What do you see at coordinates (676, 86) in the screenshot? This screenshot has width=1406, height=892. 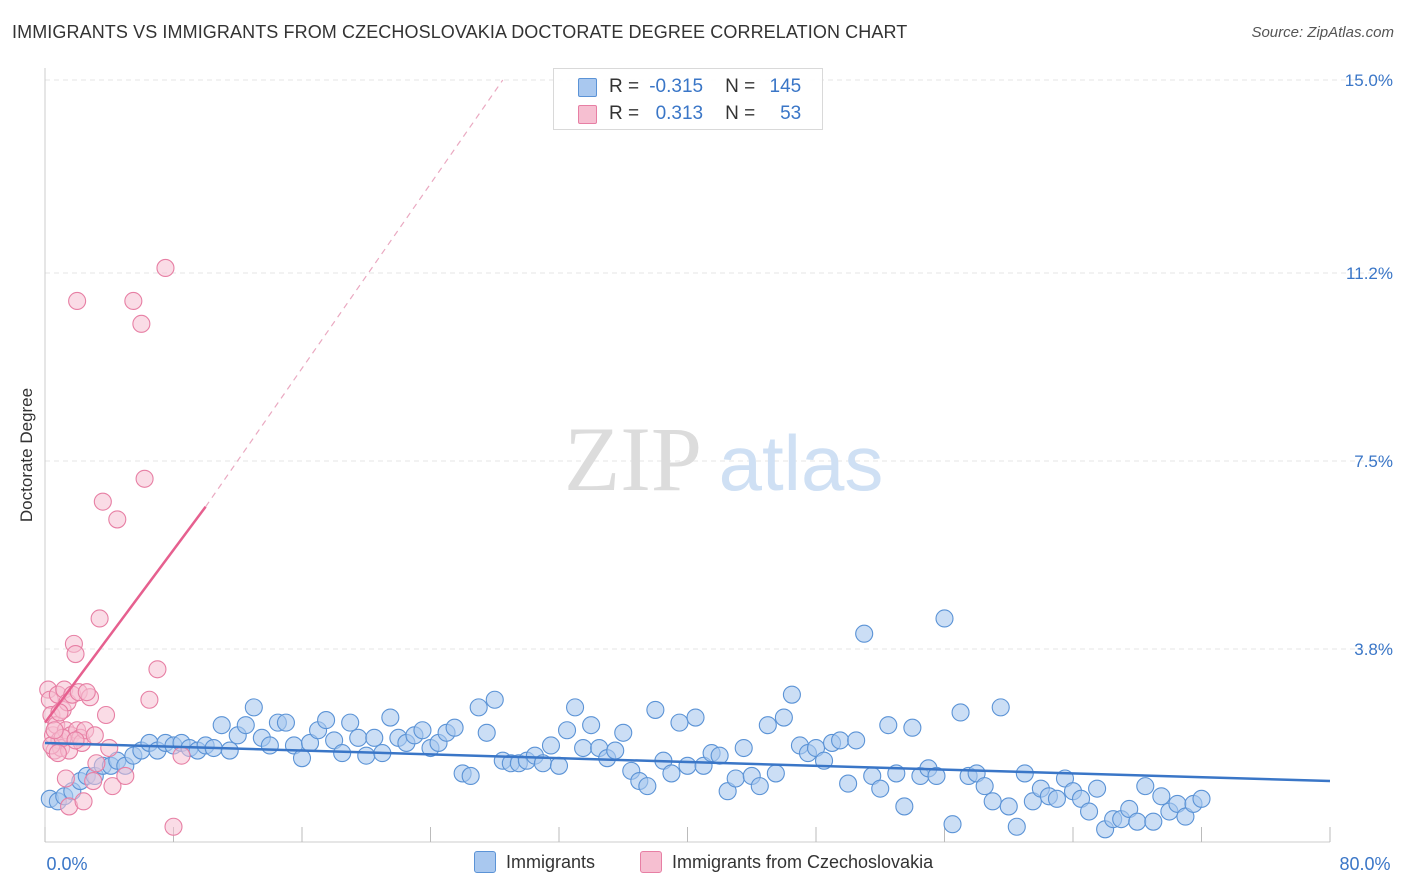 I see `legend-r-value: -0.315` at bounding box center [676, 86].